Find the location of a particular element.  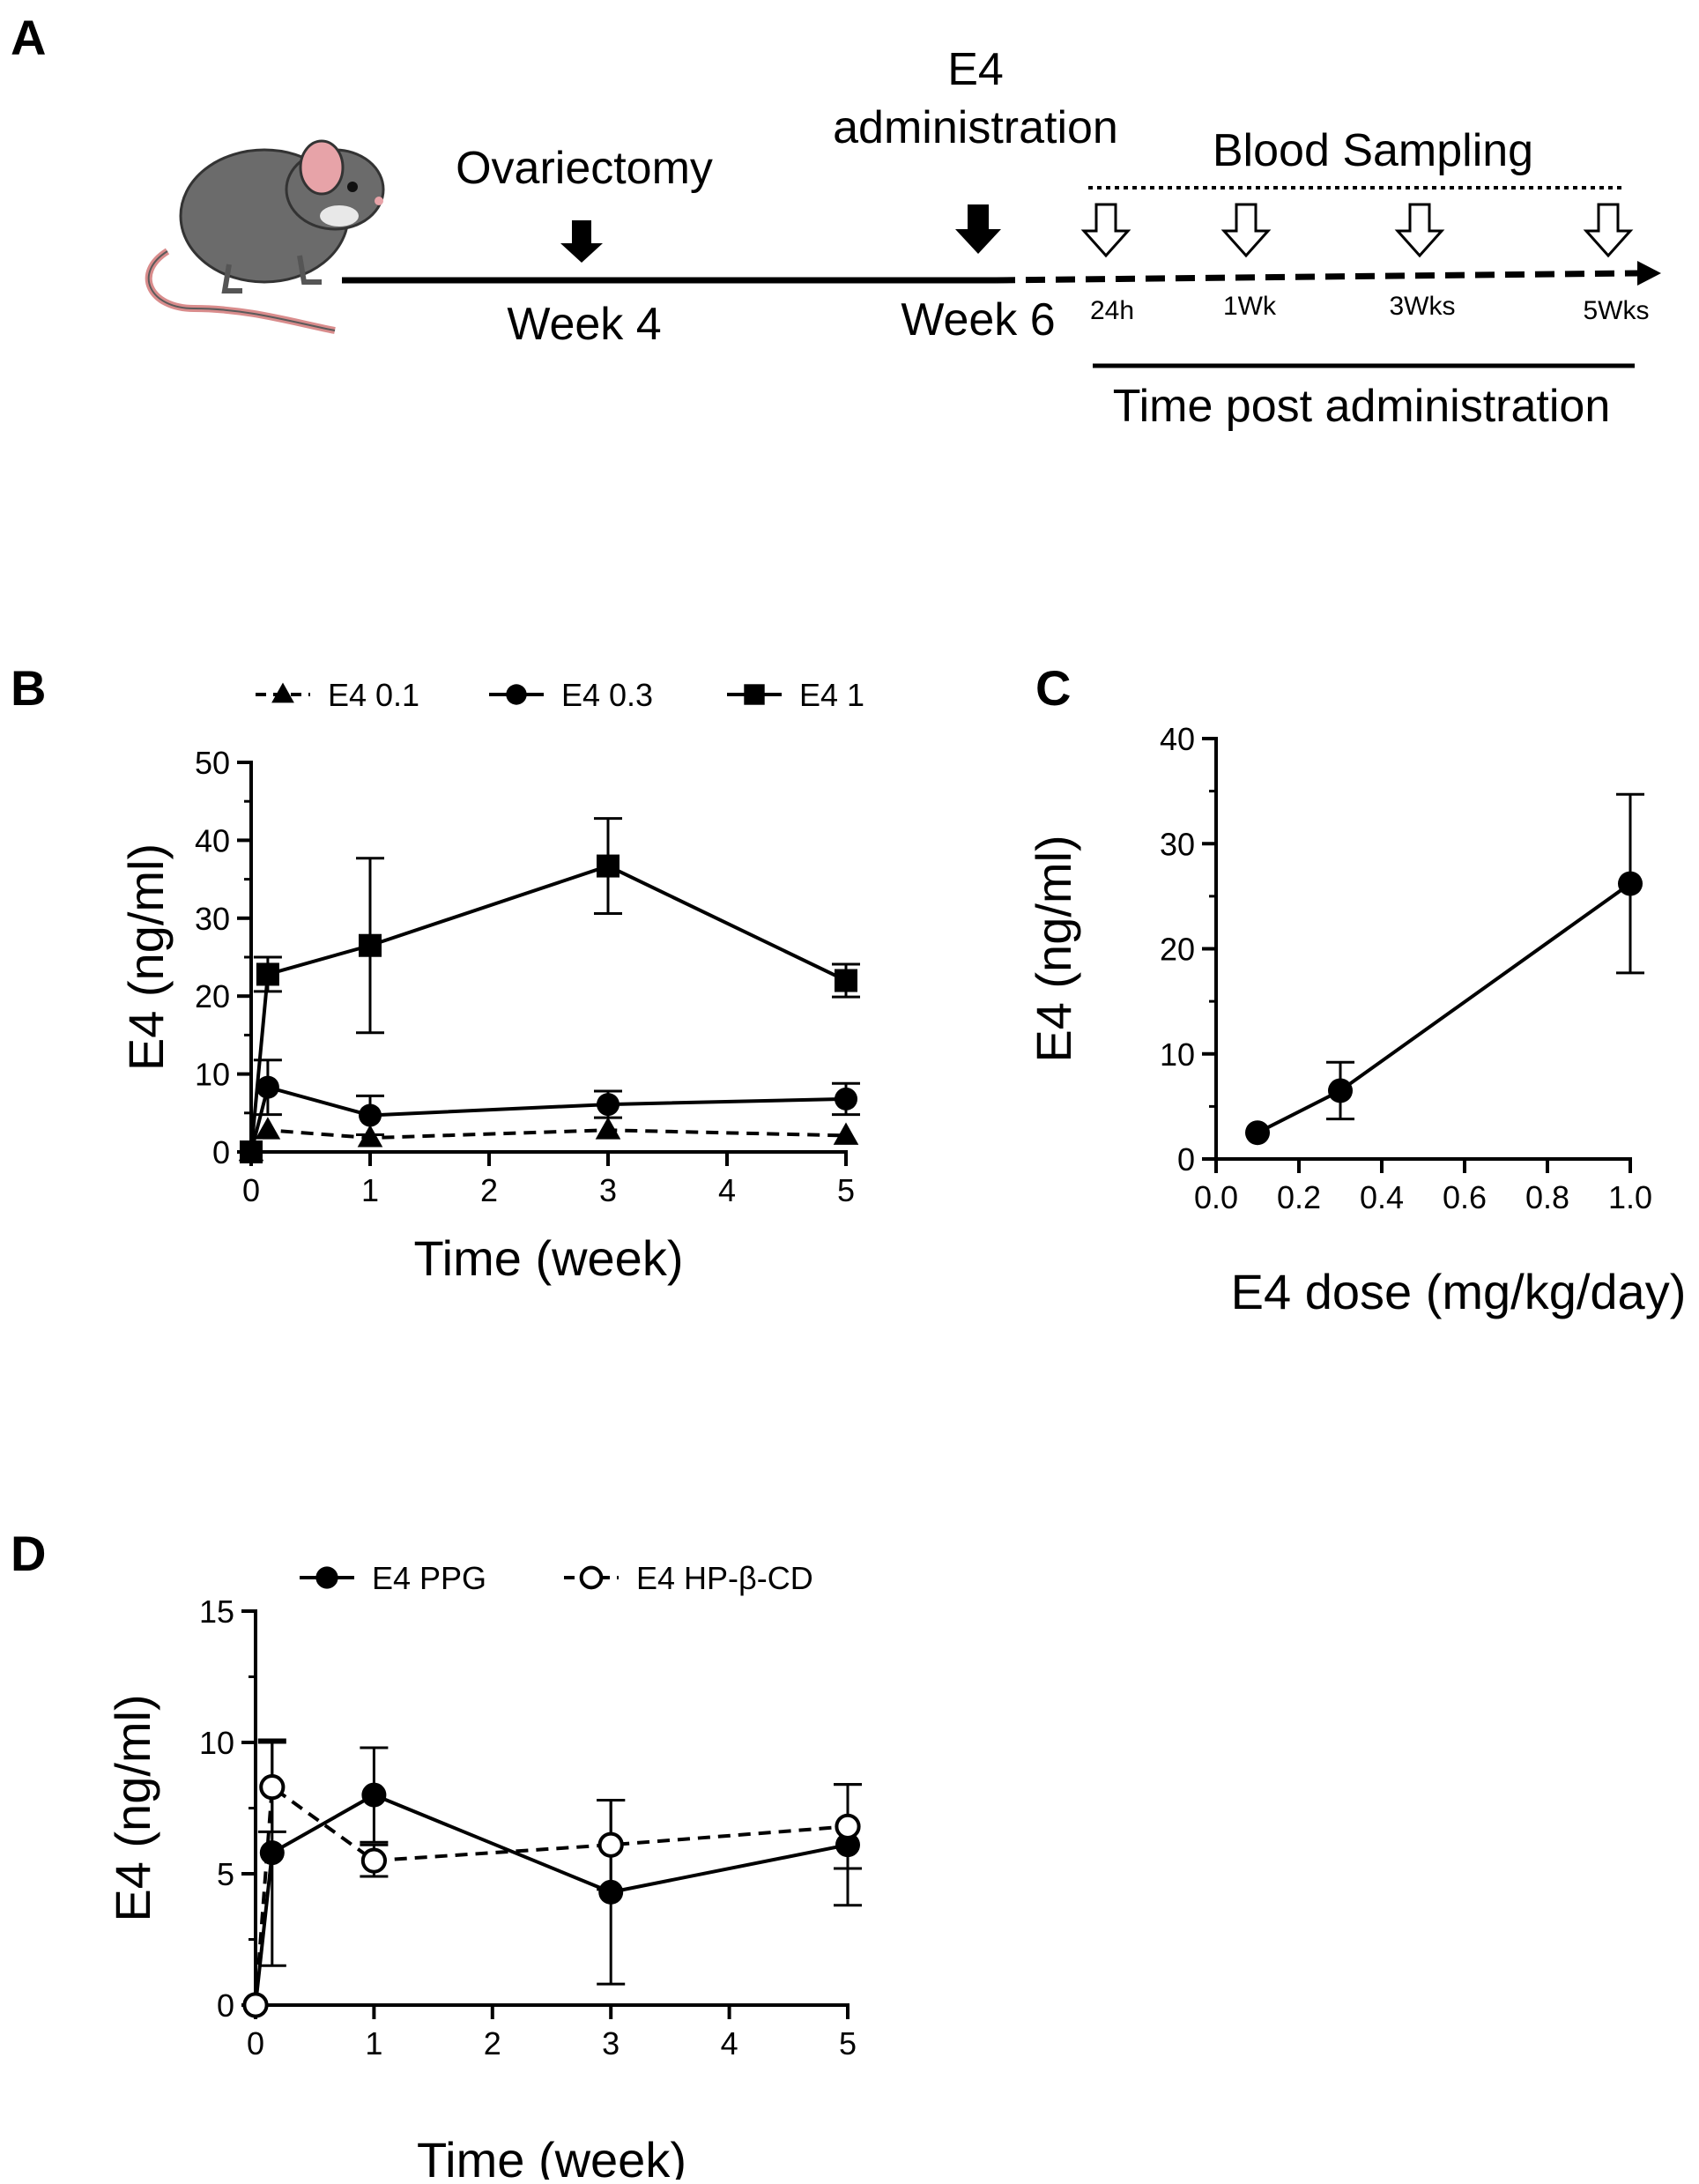

c-x-tick-label: 0.0 is located at coordinates (1216, 1197).